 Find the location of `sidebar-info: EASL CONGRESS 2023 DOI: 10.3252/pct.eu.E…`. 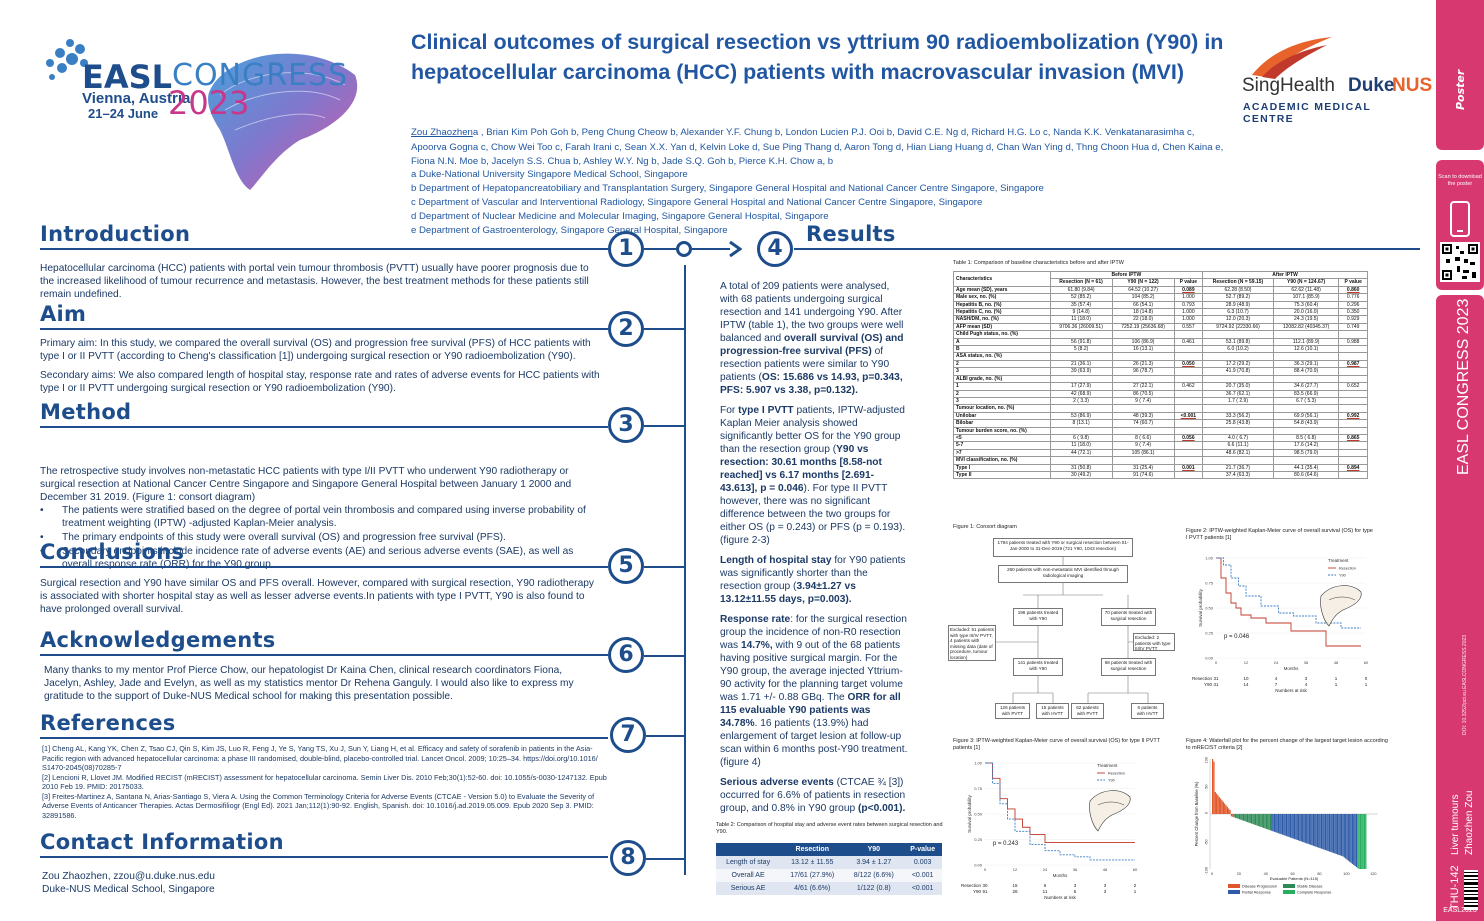

sidebar-info: EASL CONGRESS 2023 DOI: 10.3252/pct.eu.E… is located at coordinates (1460, 608).